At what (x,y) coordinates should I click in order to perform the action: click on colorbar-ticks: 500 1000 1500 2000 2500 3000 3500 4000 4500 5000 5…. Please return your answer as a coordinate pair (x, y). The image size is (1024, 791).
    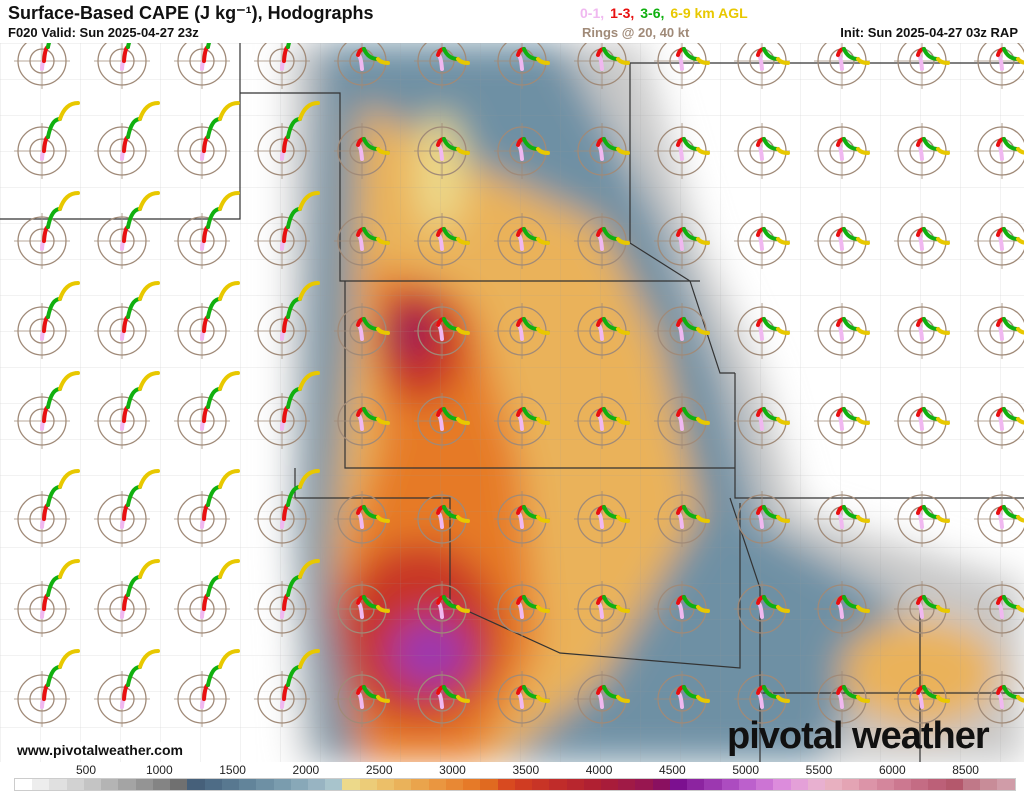
    Looking at the image, I should click on (512, 770).